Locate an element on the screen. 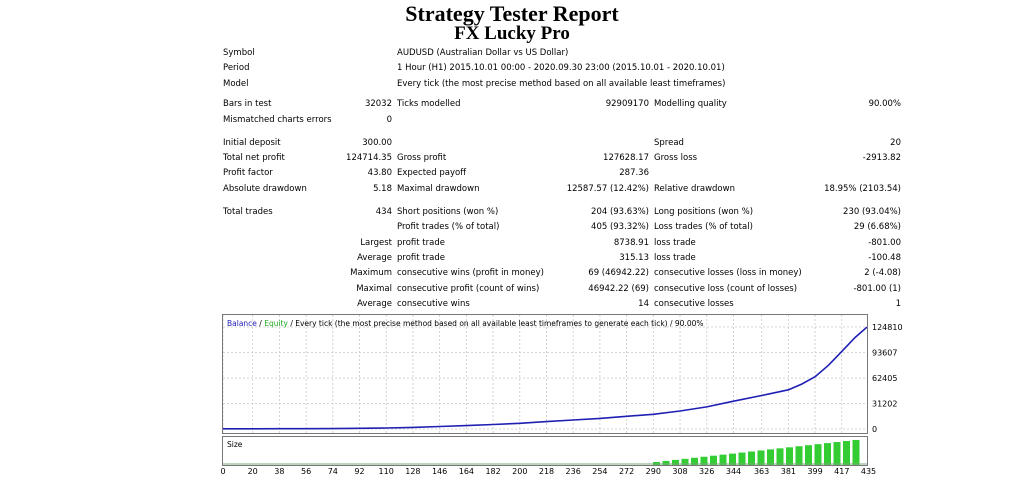  quality-label: Modelling quality is located at coordinates (690, 104).